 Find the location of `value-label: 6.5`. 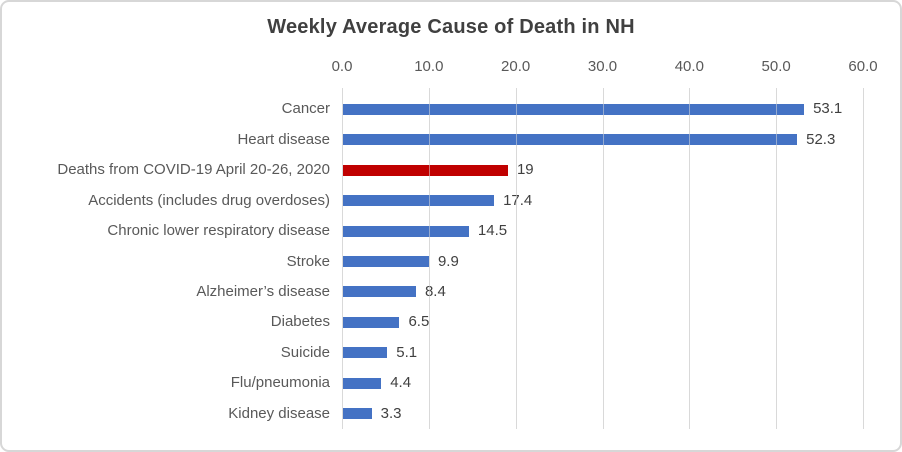

value-label: 6.5 is located at coordinates (419, 322).